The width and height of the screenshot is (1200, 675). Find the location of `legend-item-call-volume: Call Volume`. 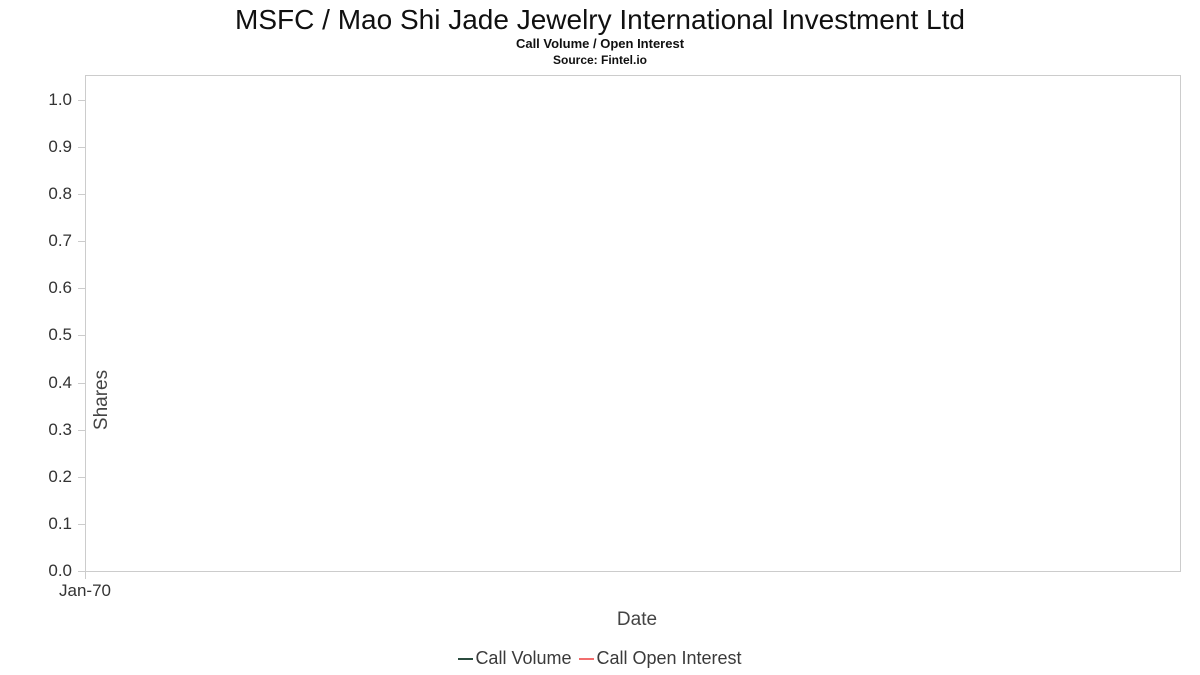

legend-item-call-volume: Call Volume is located at coordinates (514, 658).